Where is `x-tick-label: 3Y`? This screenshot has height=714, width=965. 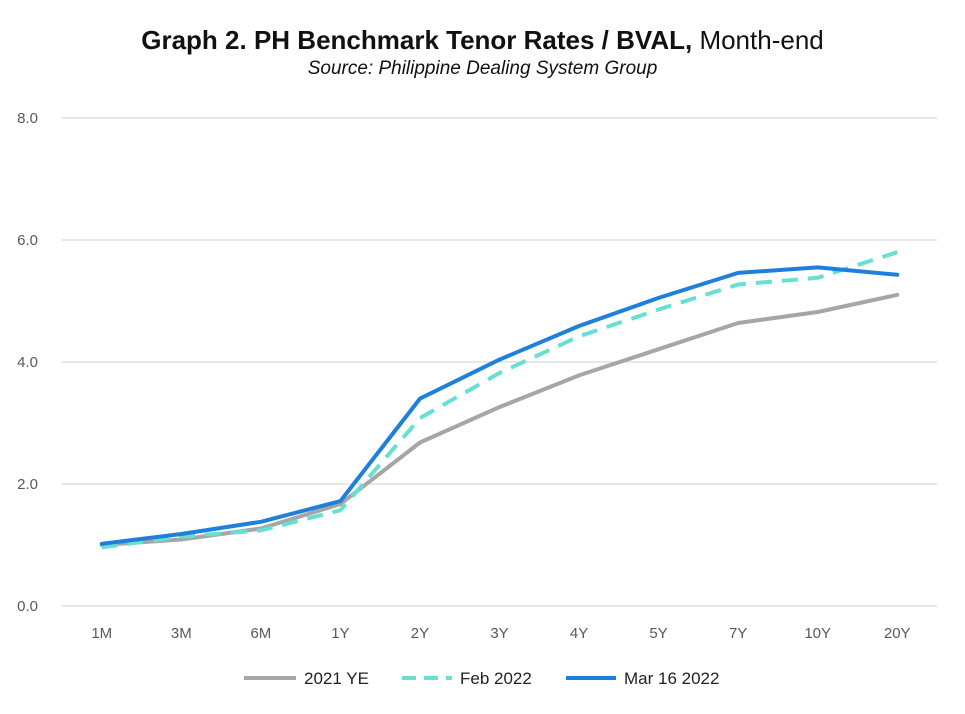
x-tick-label: 3Y is located at coordinates (499, 633).